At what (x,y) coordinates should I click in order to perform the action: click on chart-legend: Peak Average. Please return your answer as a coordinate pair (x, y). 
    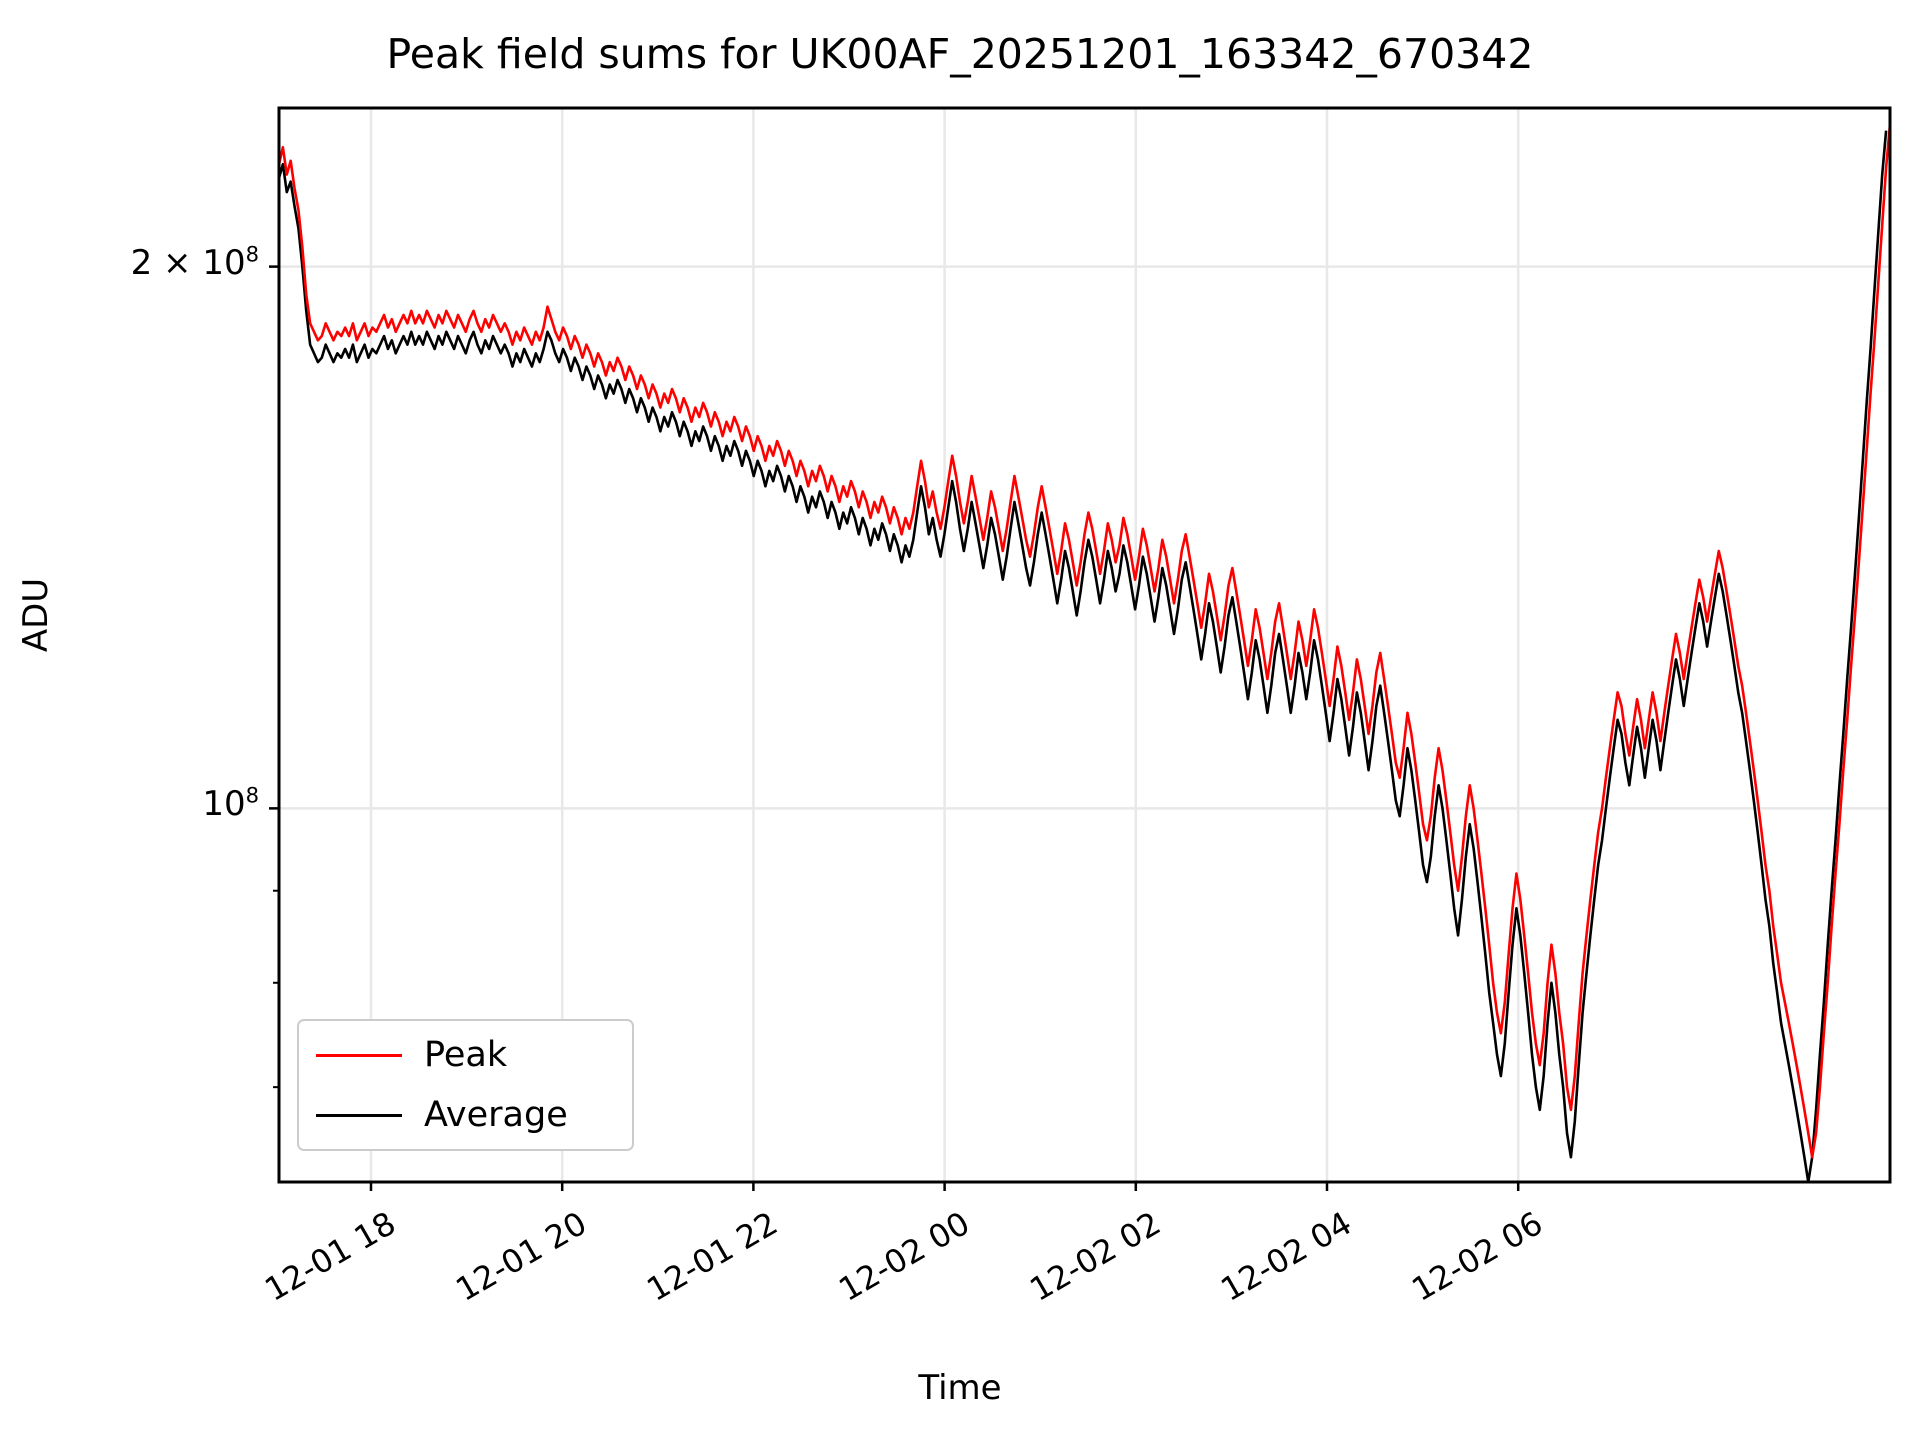
    Looking at the image, I should click on (465, 1085).